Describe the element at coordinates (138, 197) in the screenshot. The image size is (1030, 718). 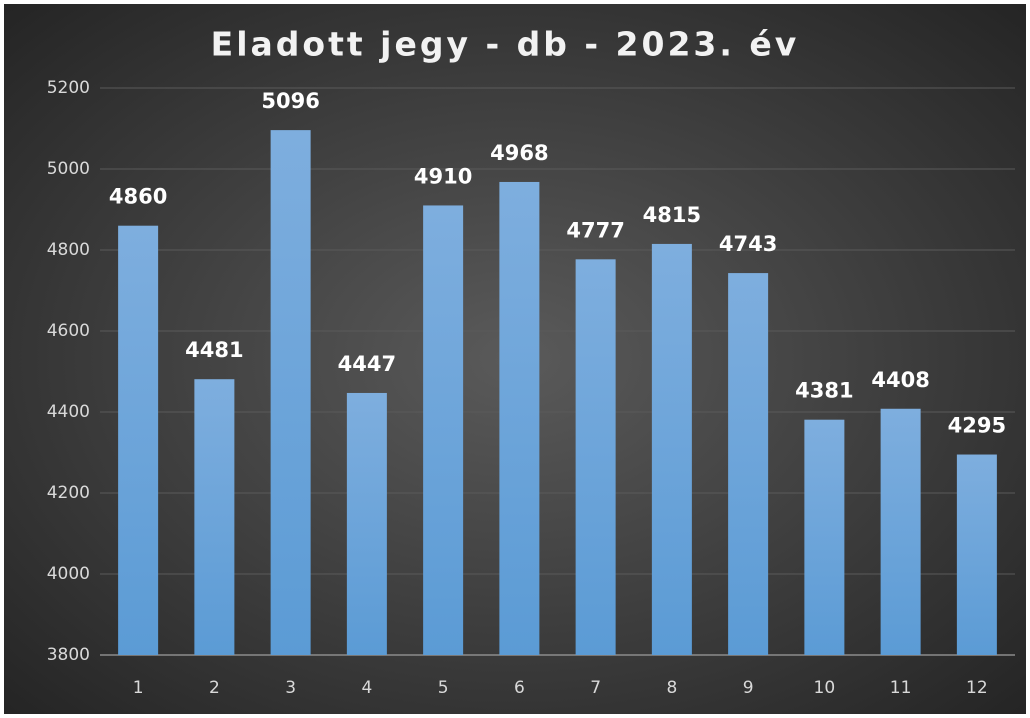
I see `data-label: 4860` at that location.